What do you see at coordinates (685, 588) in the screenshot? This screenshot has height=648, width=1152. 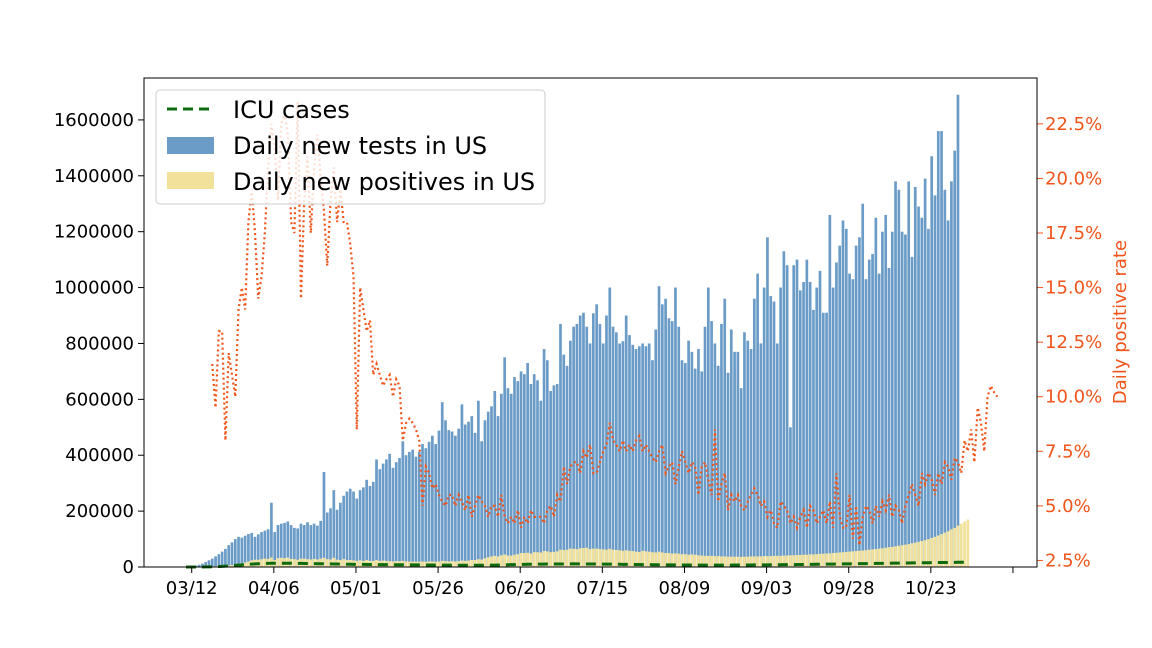 I see `x-axis-tick-label: 08/09` at bounding box center [685, 588].